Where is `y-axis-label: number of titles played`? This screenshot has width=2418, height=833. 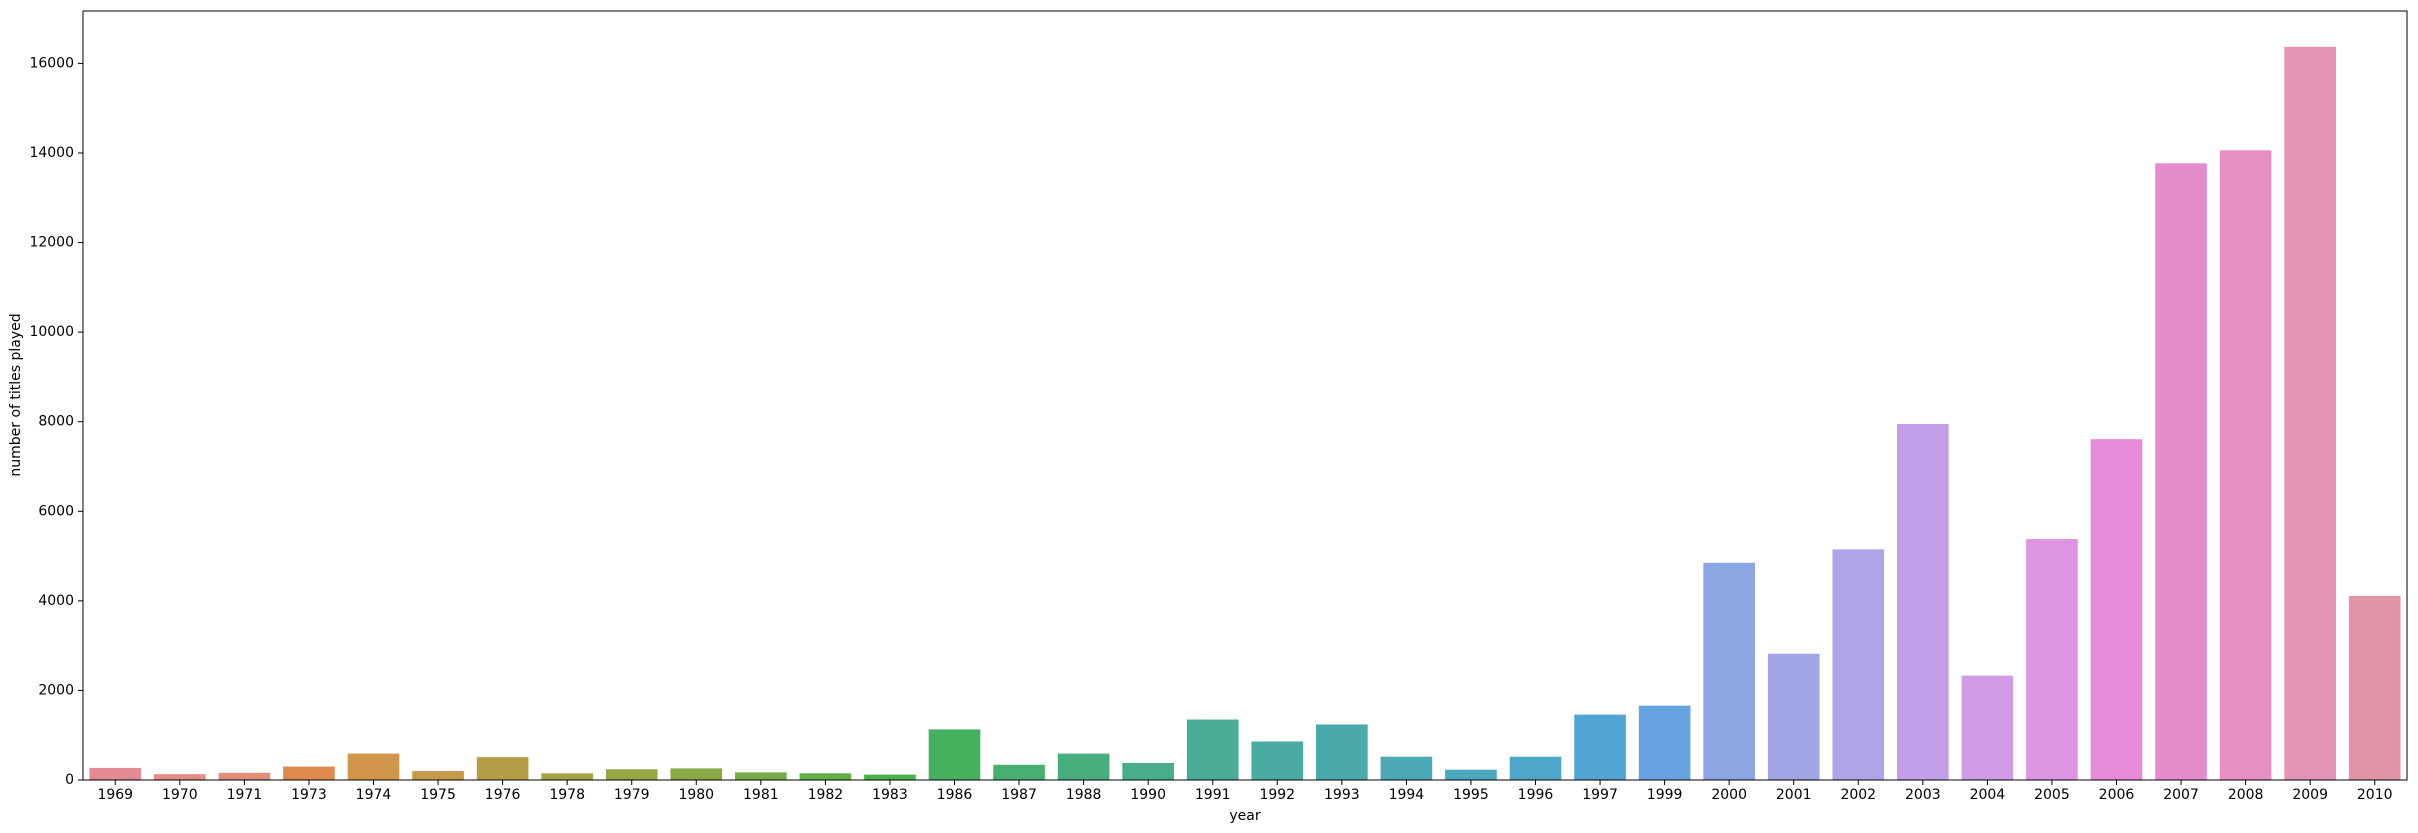 y-axis-label: number of titles played is located at coordinates (16, 394).